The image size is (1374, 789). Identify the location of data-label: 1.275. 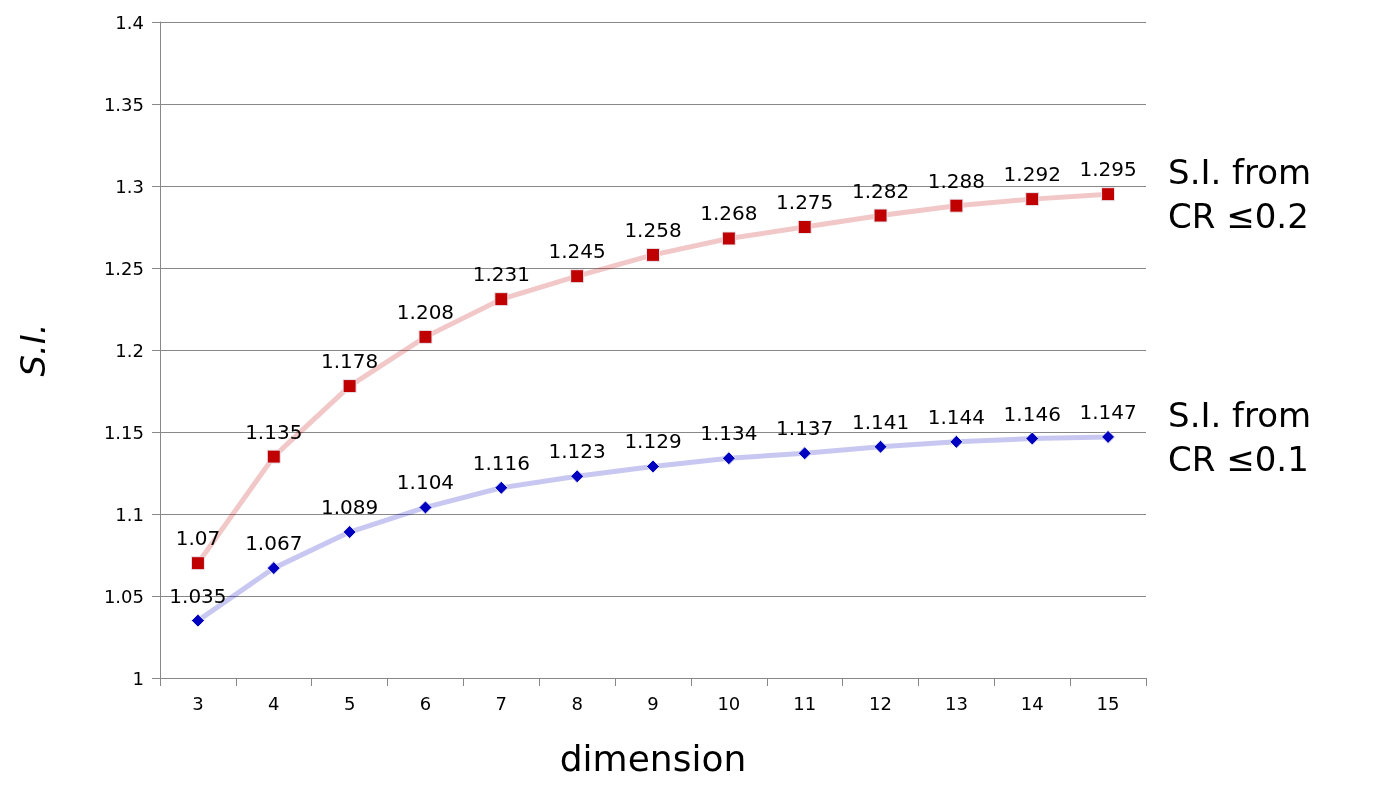
(805, 202).